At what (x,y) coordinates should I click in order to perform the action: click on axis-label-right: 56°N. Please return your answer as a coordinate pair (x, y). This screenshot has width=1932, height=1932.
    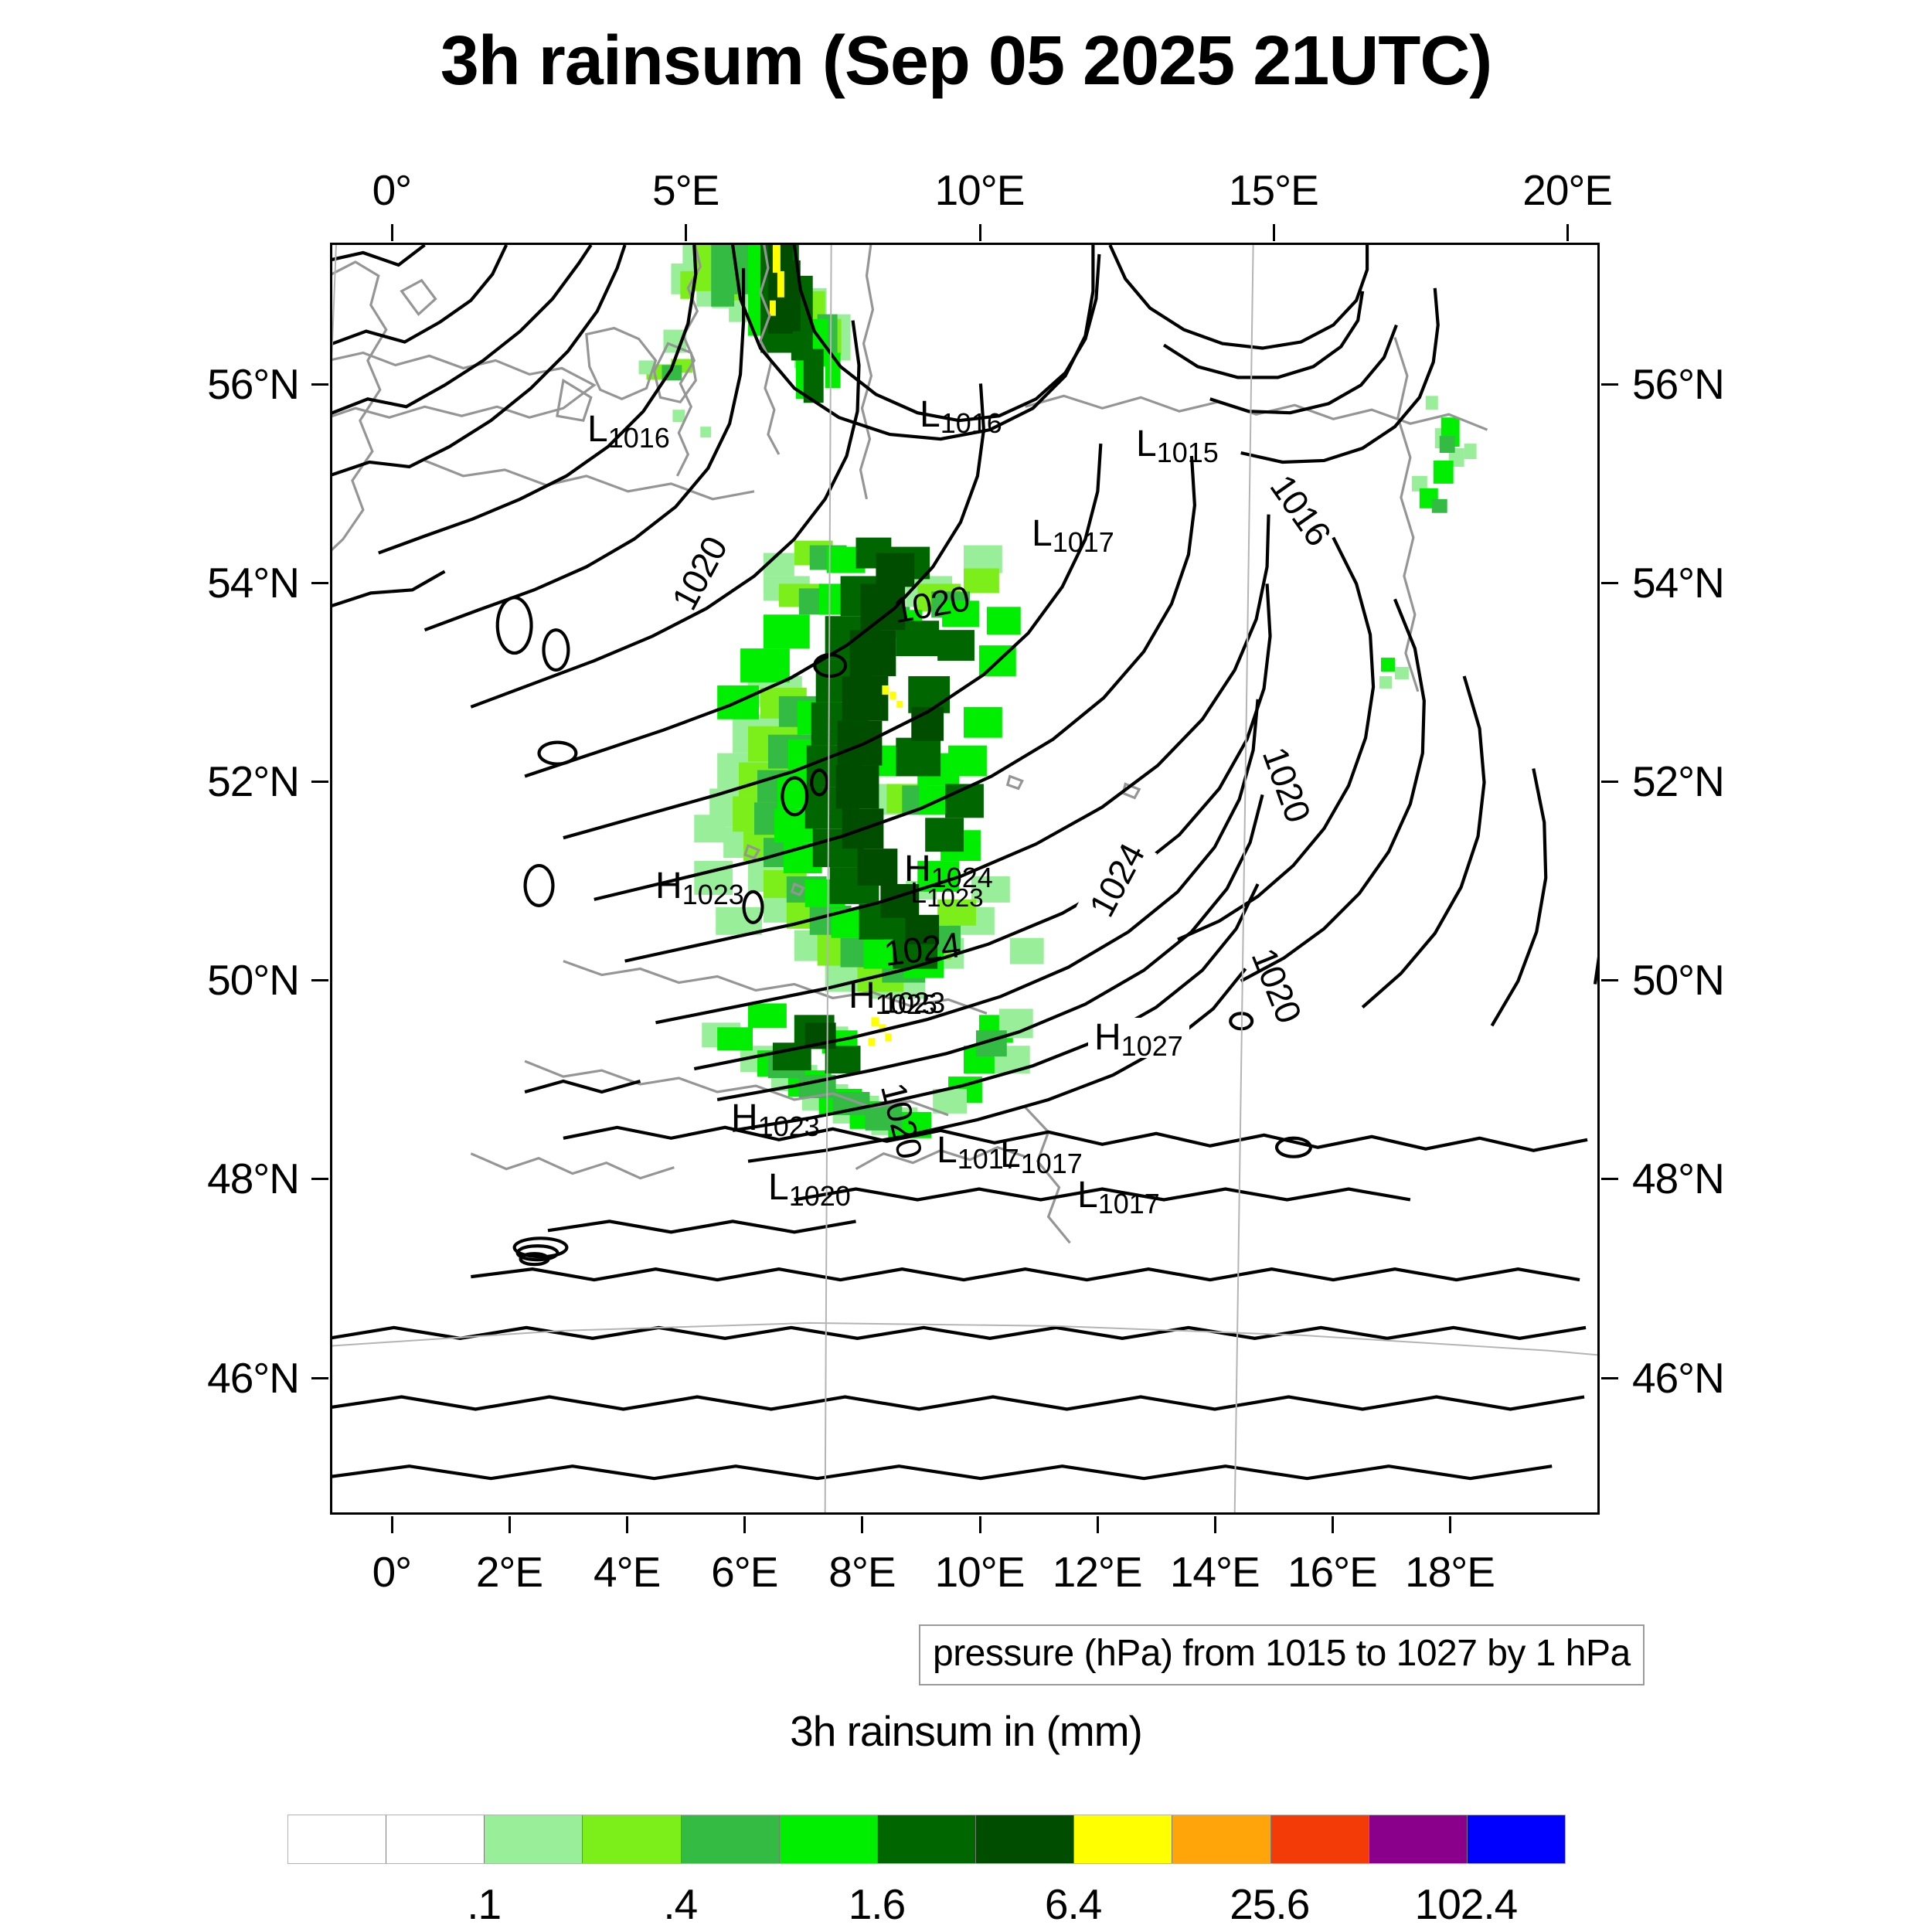
    Looking at the image, I should click on (1679, 383).